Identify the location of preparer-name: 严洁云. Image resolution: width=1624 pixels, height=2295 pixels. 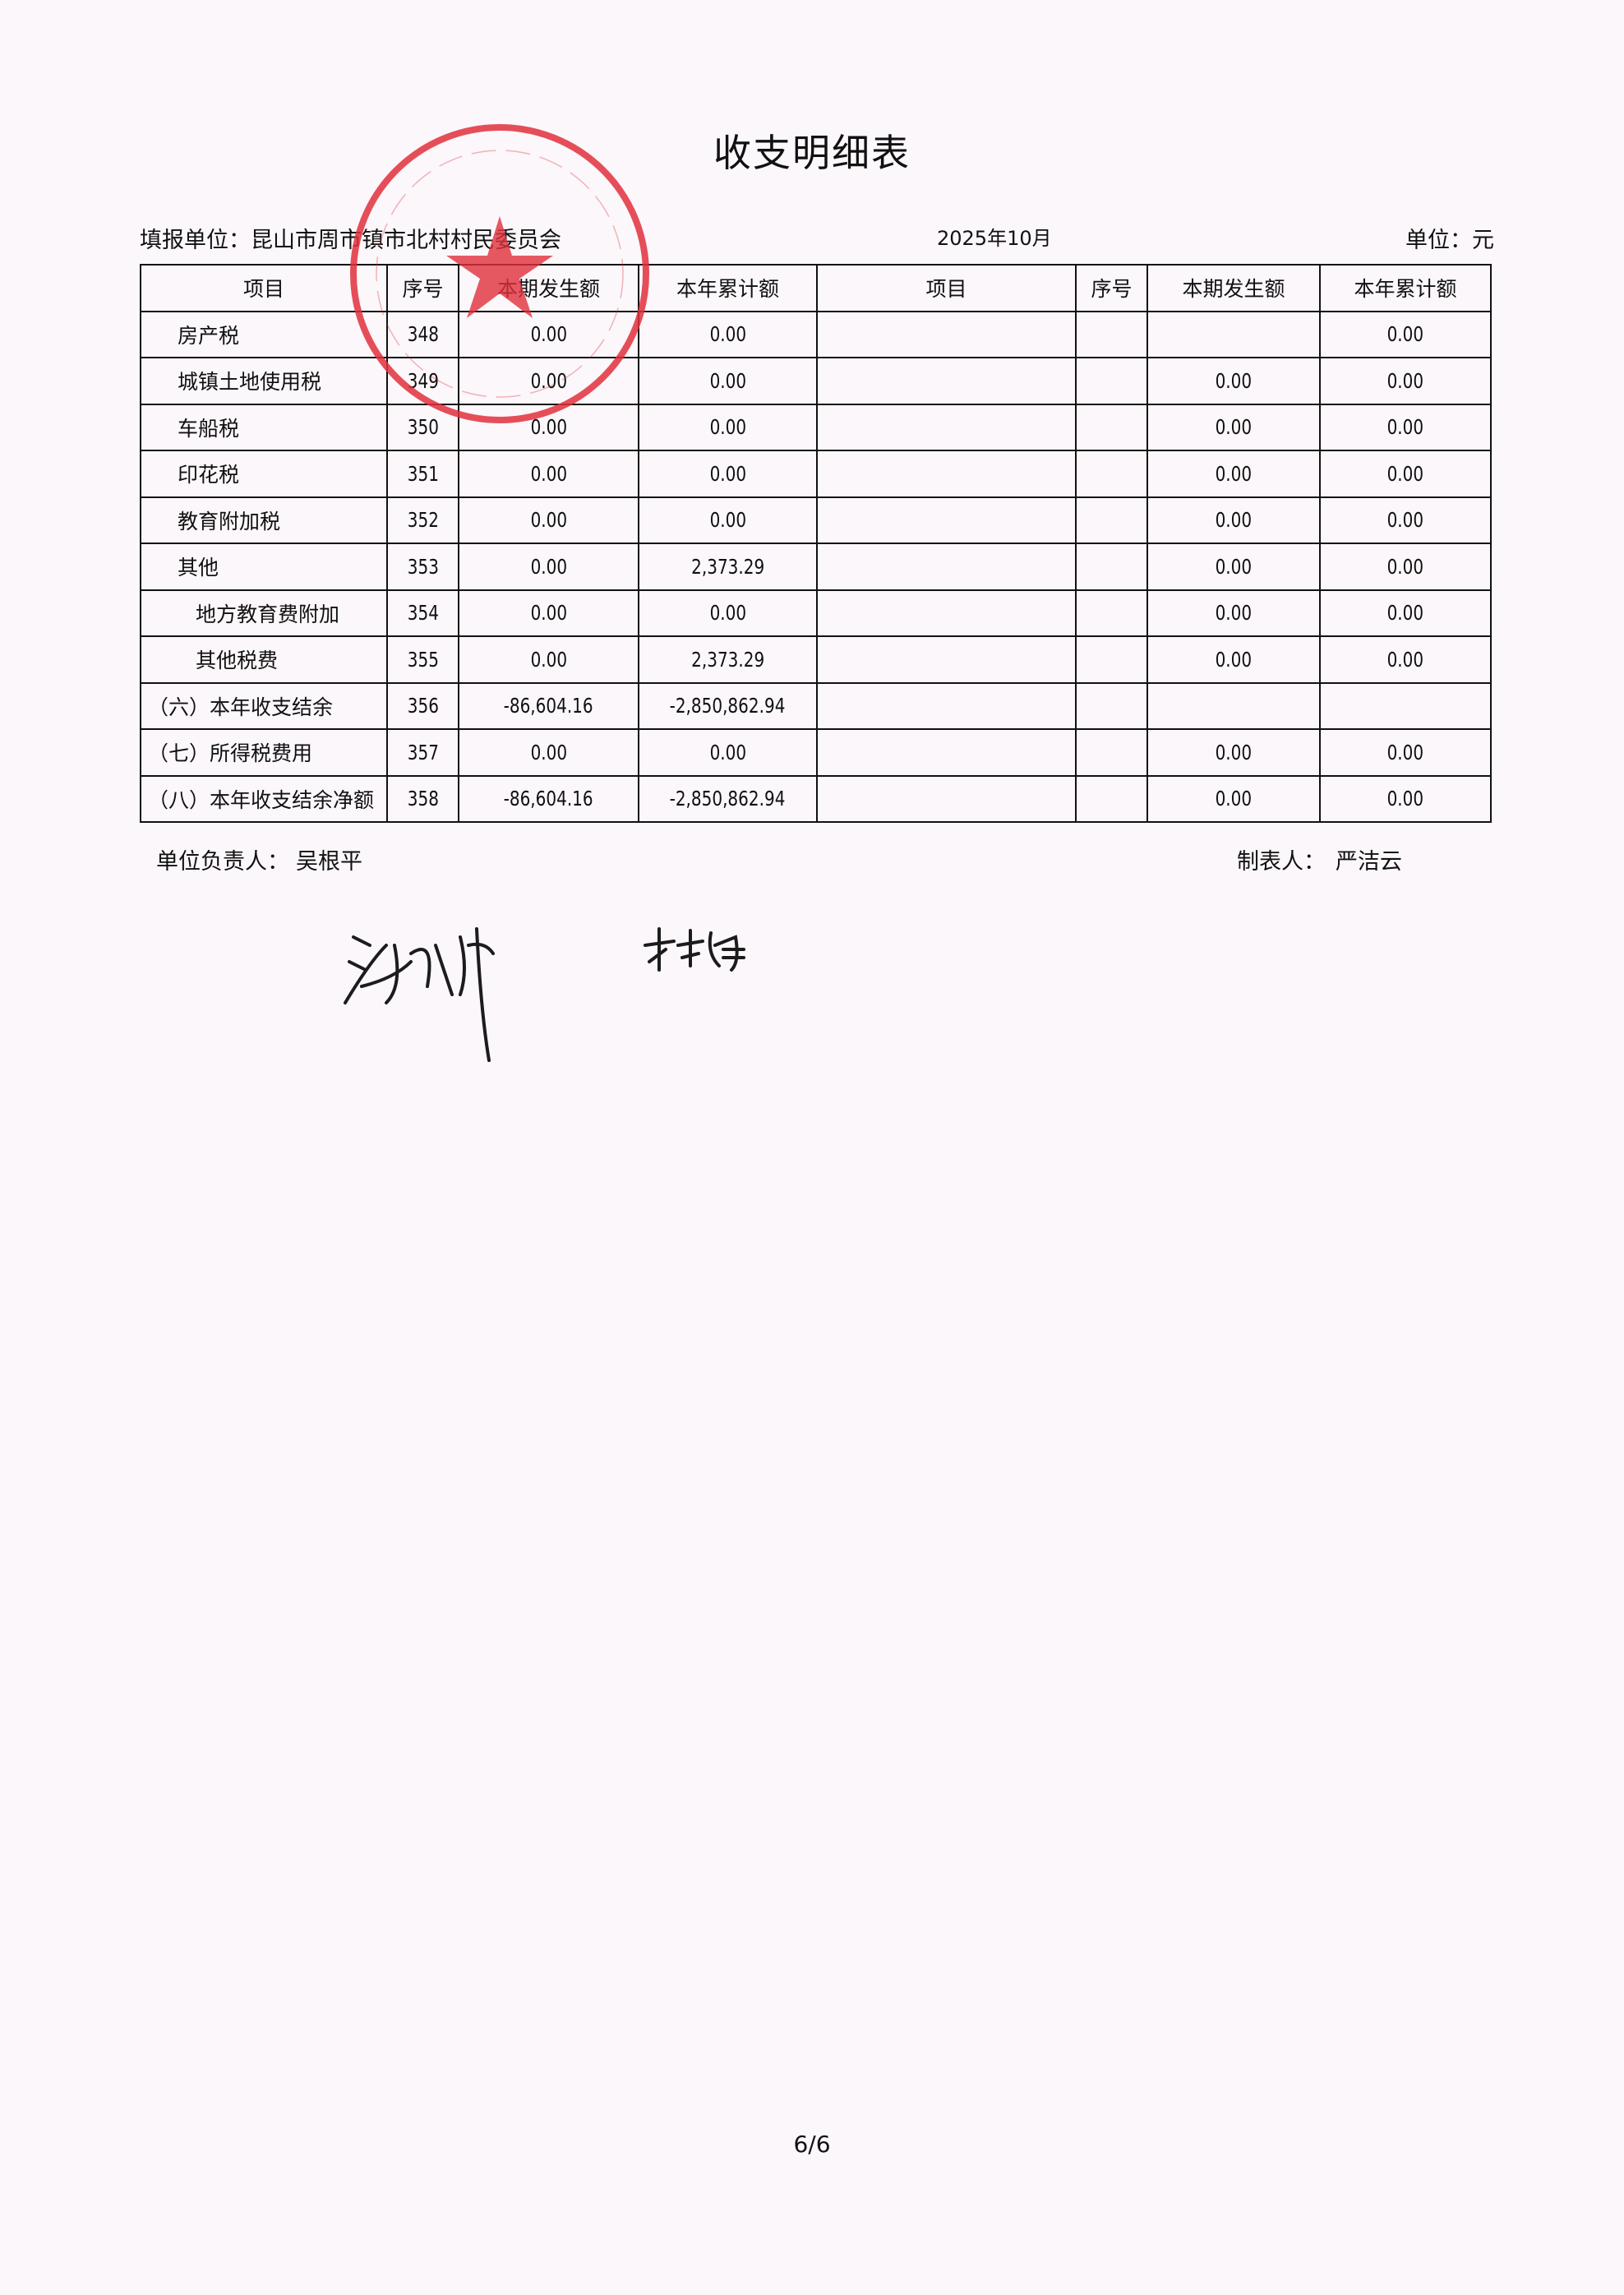
(1369, 862).